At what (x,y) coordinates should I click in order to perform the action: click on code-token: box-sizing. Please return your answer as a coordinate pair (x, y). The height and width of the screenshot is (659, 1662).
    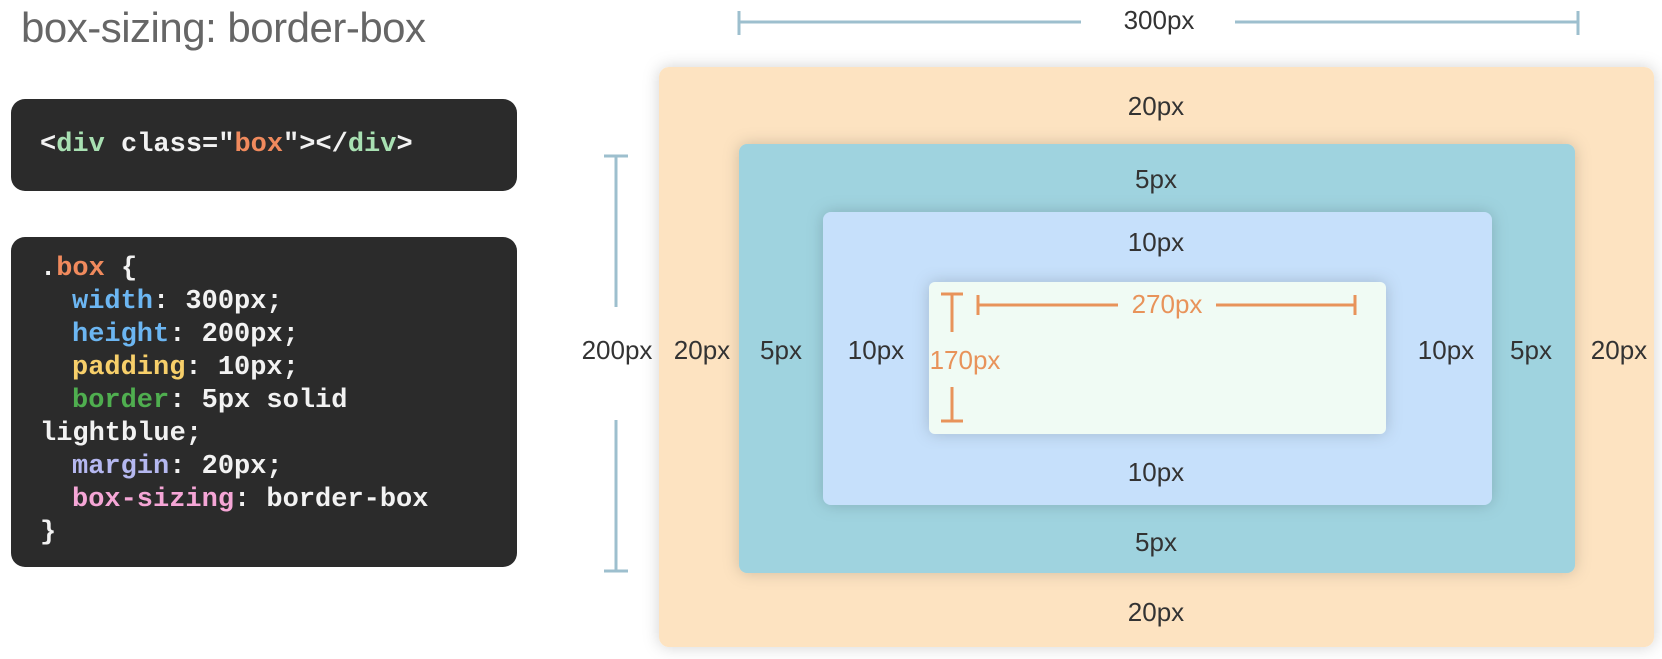
    Looking at the image, I should click on (153, 500).